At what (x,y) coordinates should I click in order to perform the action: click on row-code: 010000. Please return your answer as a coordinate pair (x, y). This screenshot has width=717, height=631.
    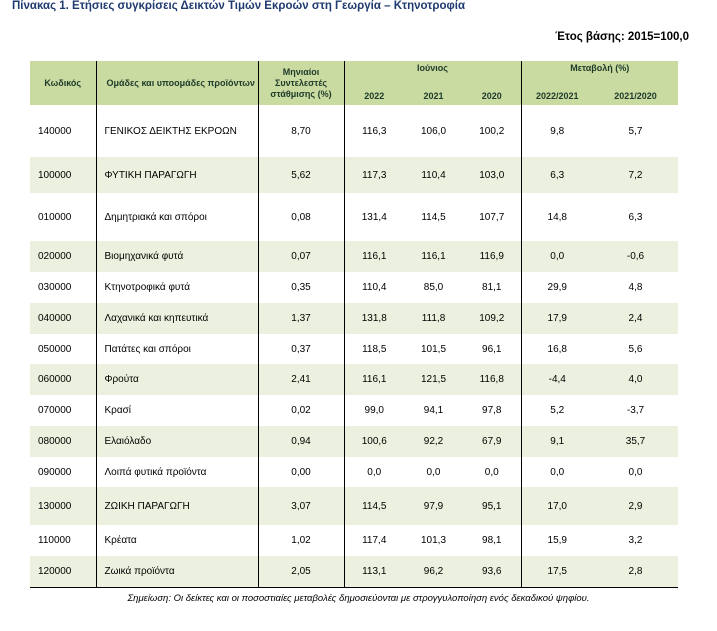
    Looking at the image, I should click on (55, 217).